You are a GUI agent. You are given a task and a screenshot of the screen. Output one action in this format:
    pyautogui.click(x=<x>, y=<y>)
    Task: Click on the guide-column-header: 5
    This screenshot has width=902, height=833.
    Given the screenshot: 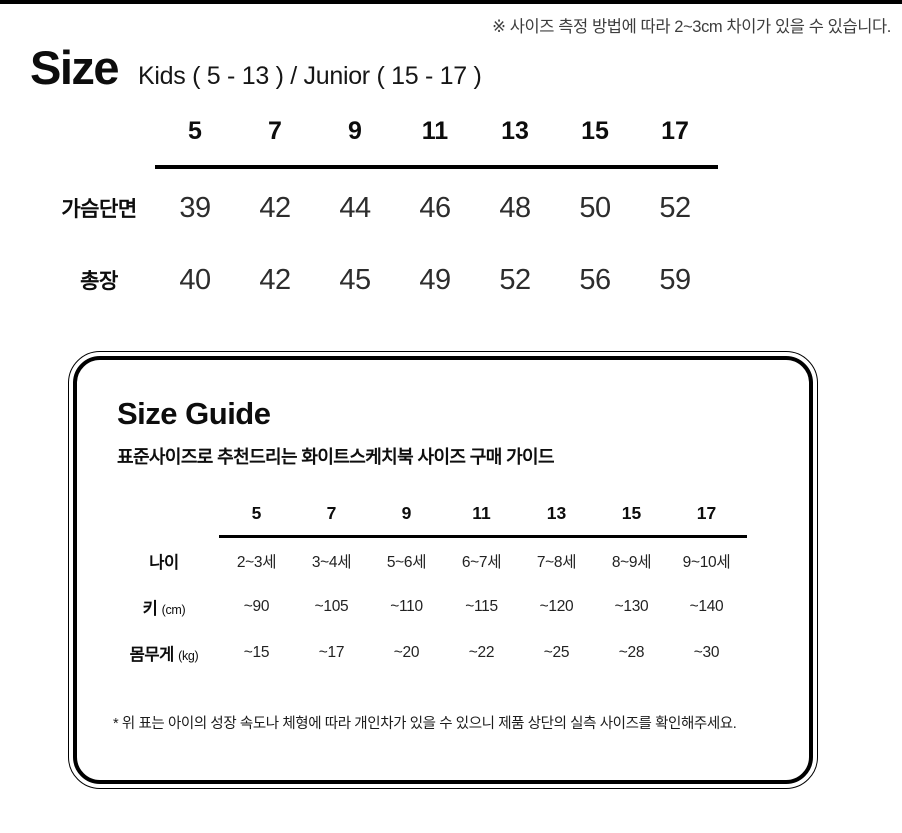 What is the action you would take?
    pyautogui.click(x=256, y=512)
    